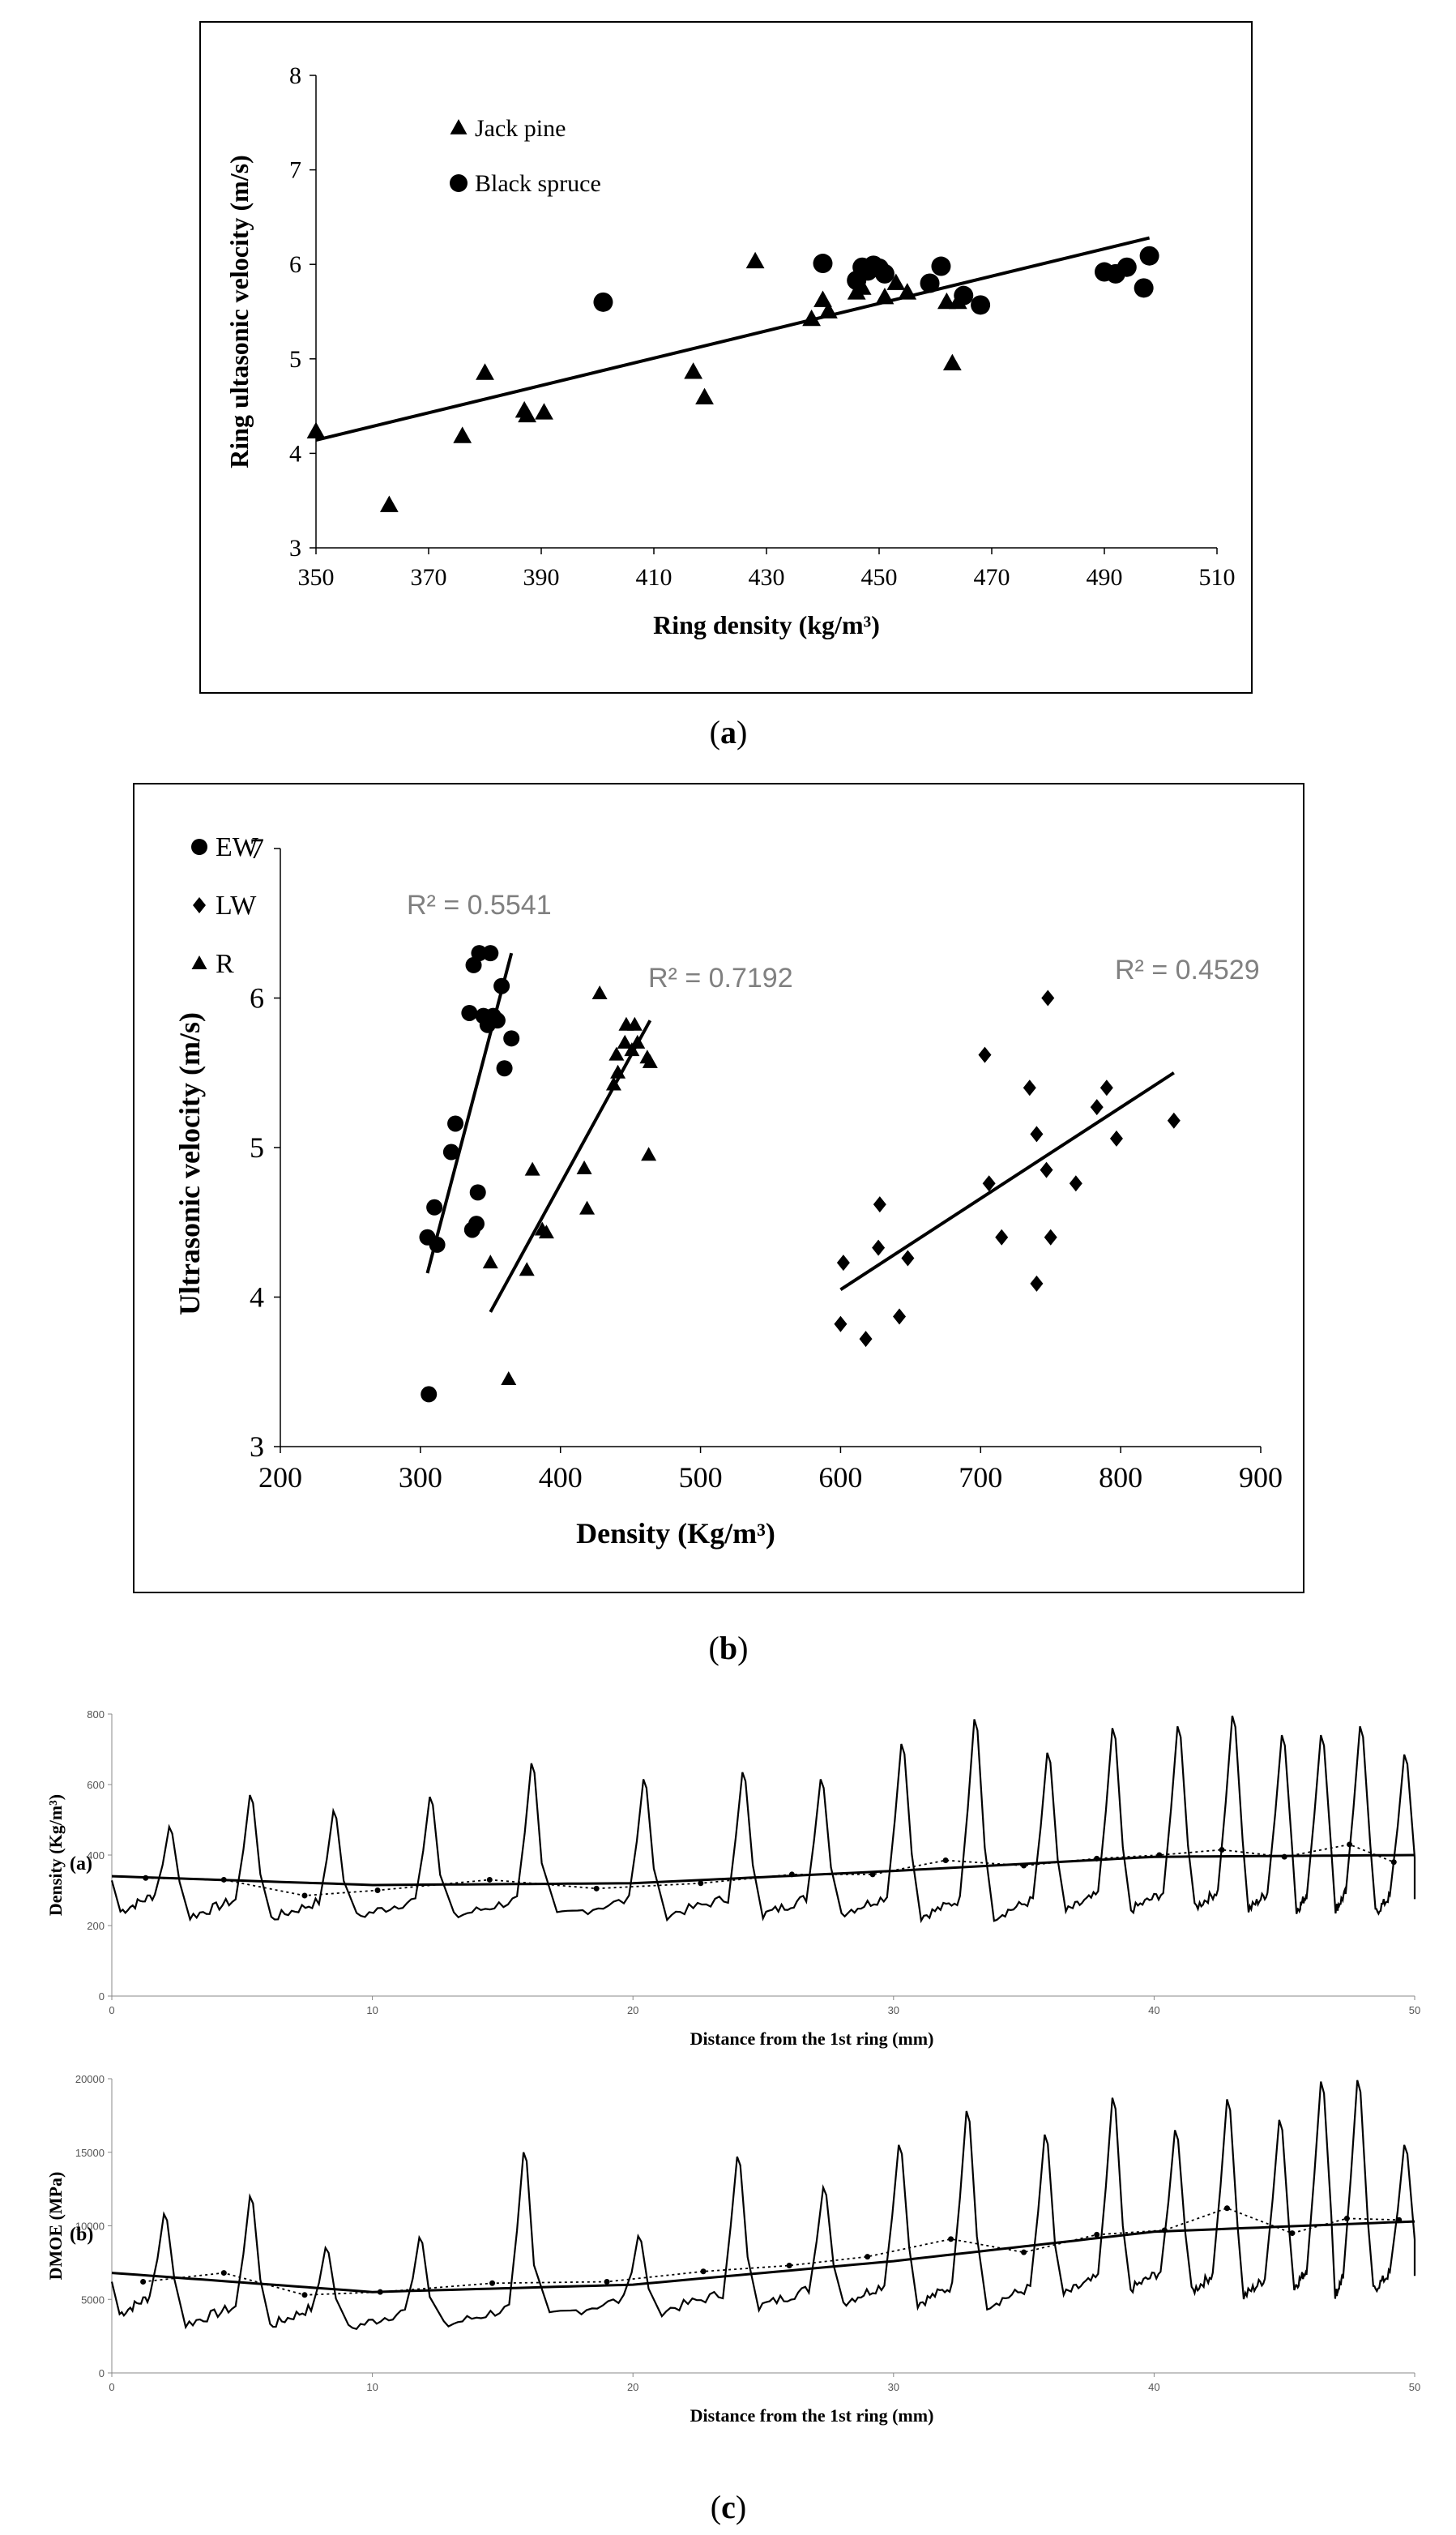 The height and width of the screenshot is (2535, 1456). What do you see at coordinates (111, 2387) in the screenshot?
I see `x-tick-label: 0` at bounding box center [111, 2387].